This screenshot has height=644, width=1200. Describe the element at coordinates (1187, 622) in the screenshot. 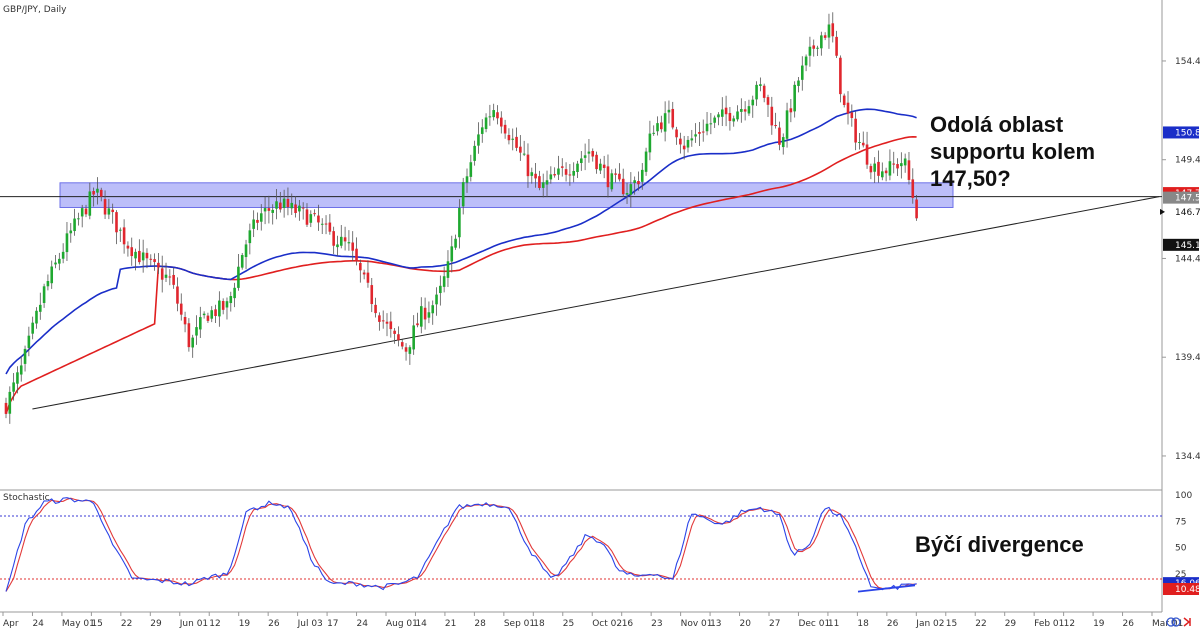

I see `scroll-to-end-icon` at that location.